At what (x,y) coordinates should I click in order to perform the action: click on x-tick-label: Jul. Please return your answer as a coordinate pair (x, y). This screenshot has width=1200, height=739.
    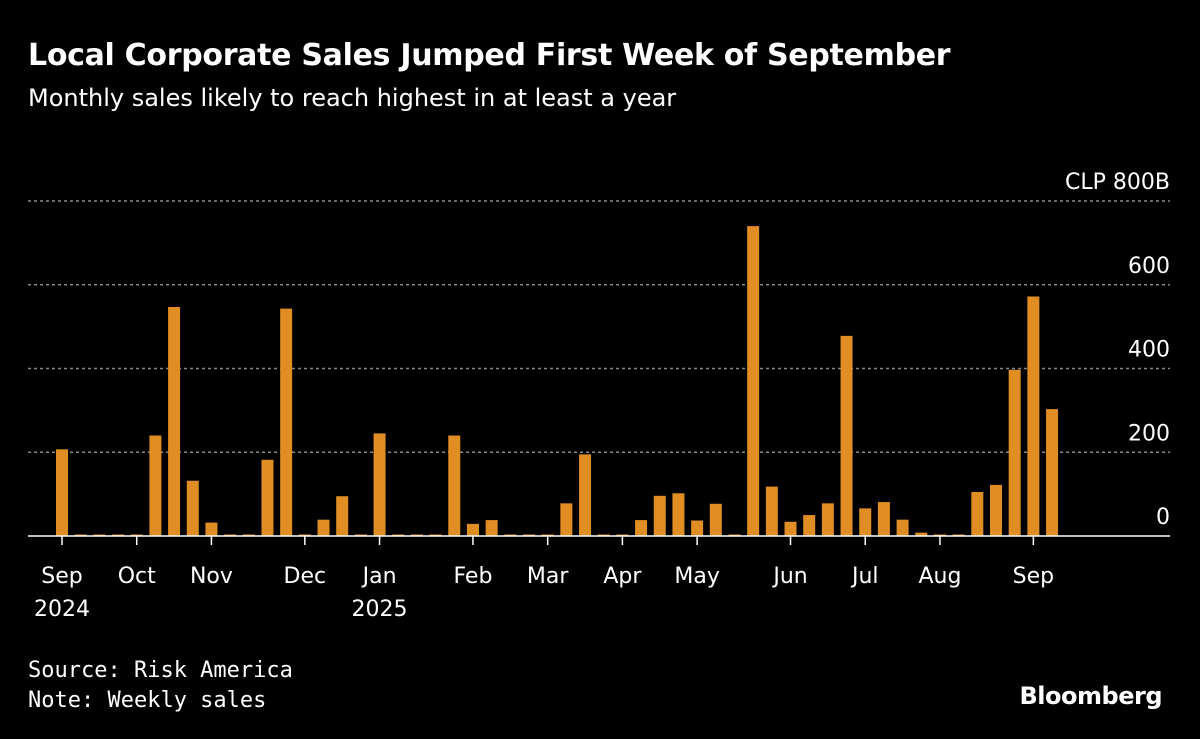
    Looking at the image, I should click on (864, 576).